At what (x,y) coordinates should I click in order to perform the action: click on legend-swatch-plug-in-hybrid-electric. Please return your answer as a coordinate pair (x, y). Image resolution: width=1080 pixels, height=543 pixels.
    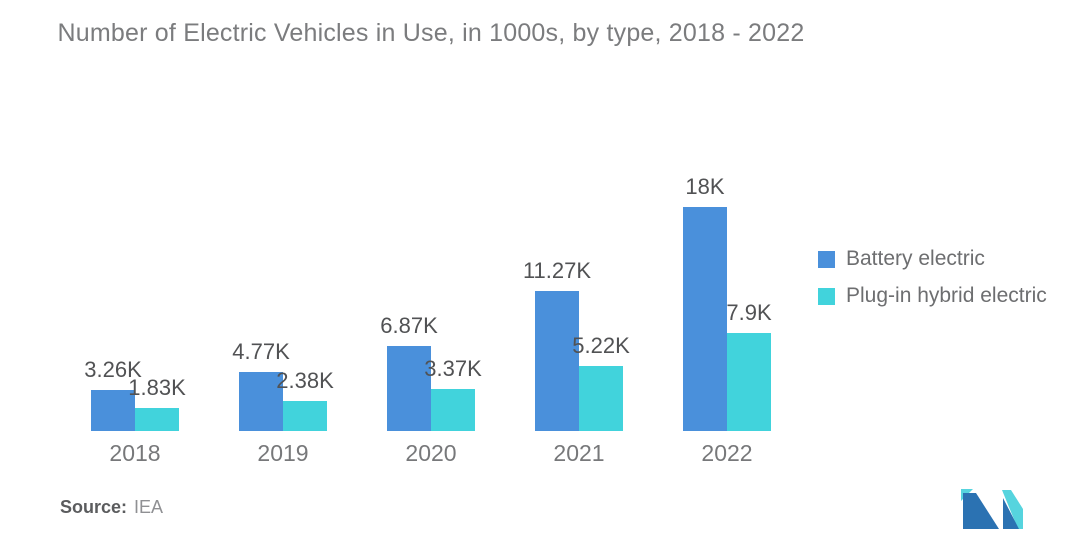
    Looking at the image, I should click on (826, 296).